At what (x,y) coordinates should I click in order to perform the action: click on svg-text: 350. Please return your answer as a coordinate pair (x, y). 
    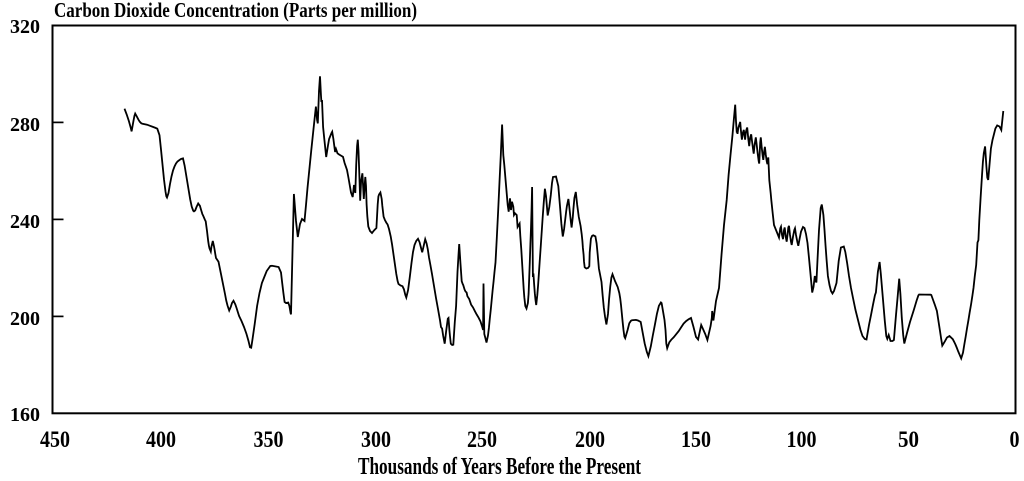
    Looking at the image, I should click on (269, 439).